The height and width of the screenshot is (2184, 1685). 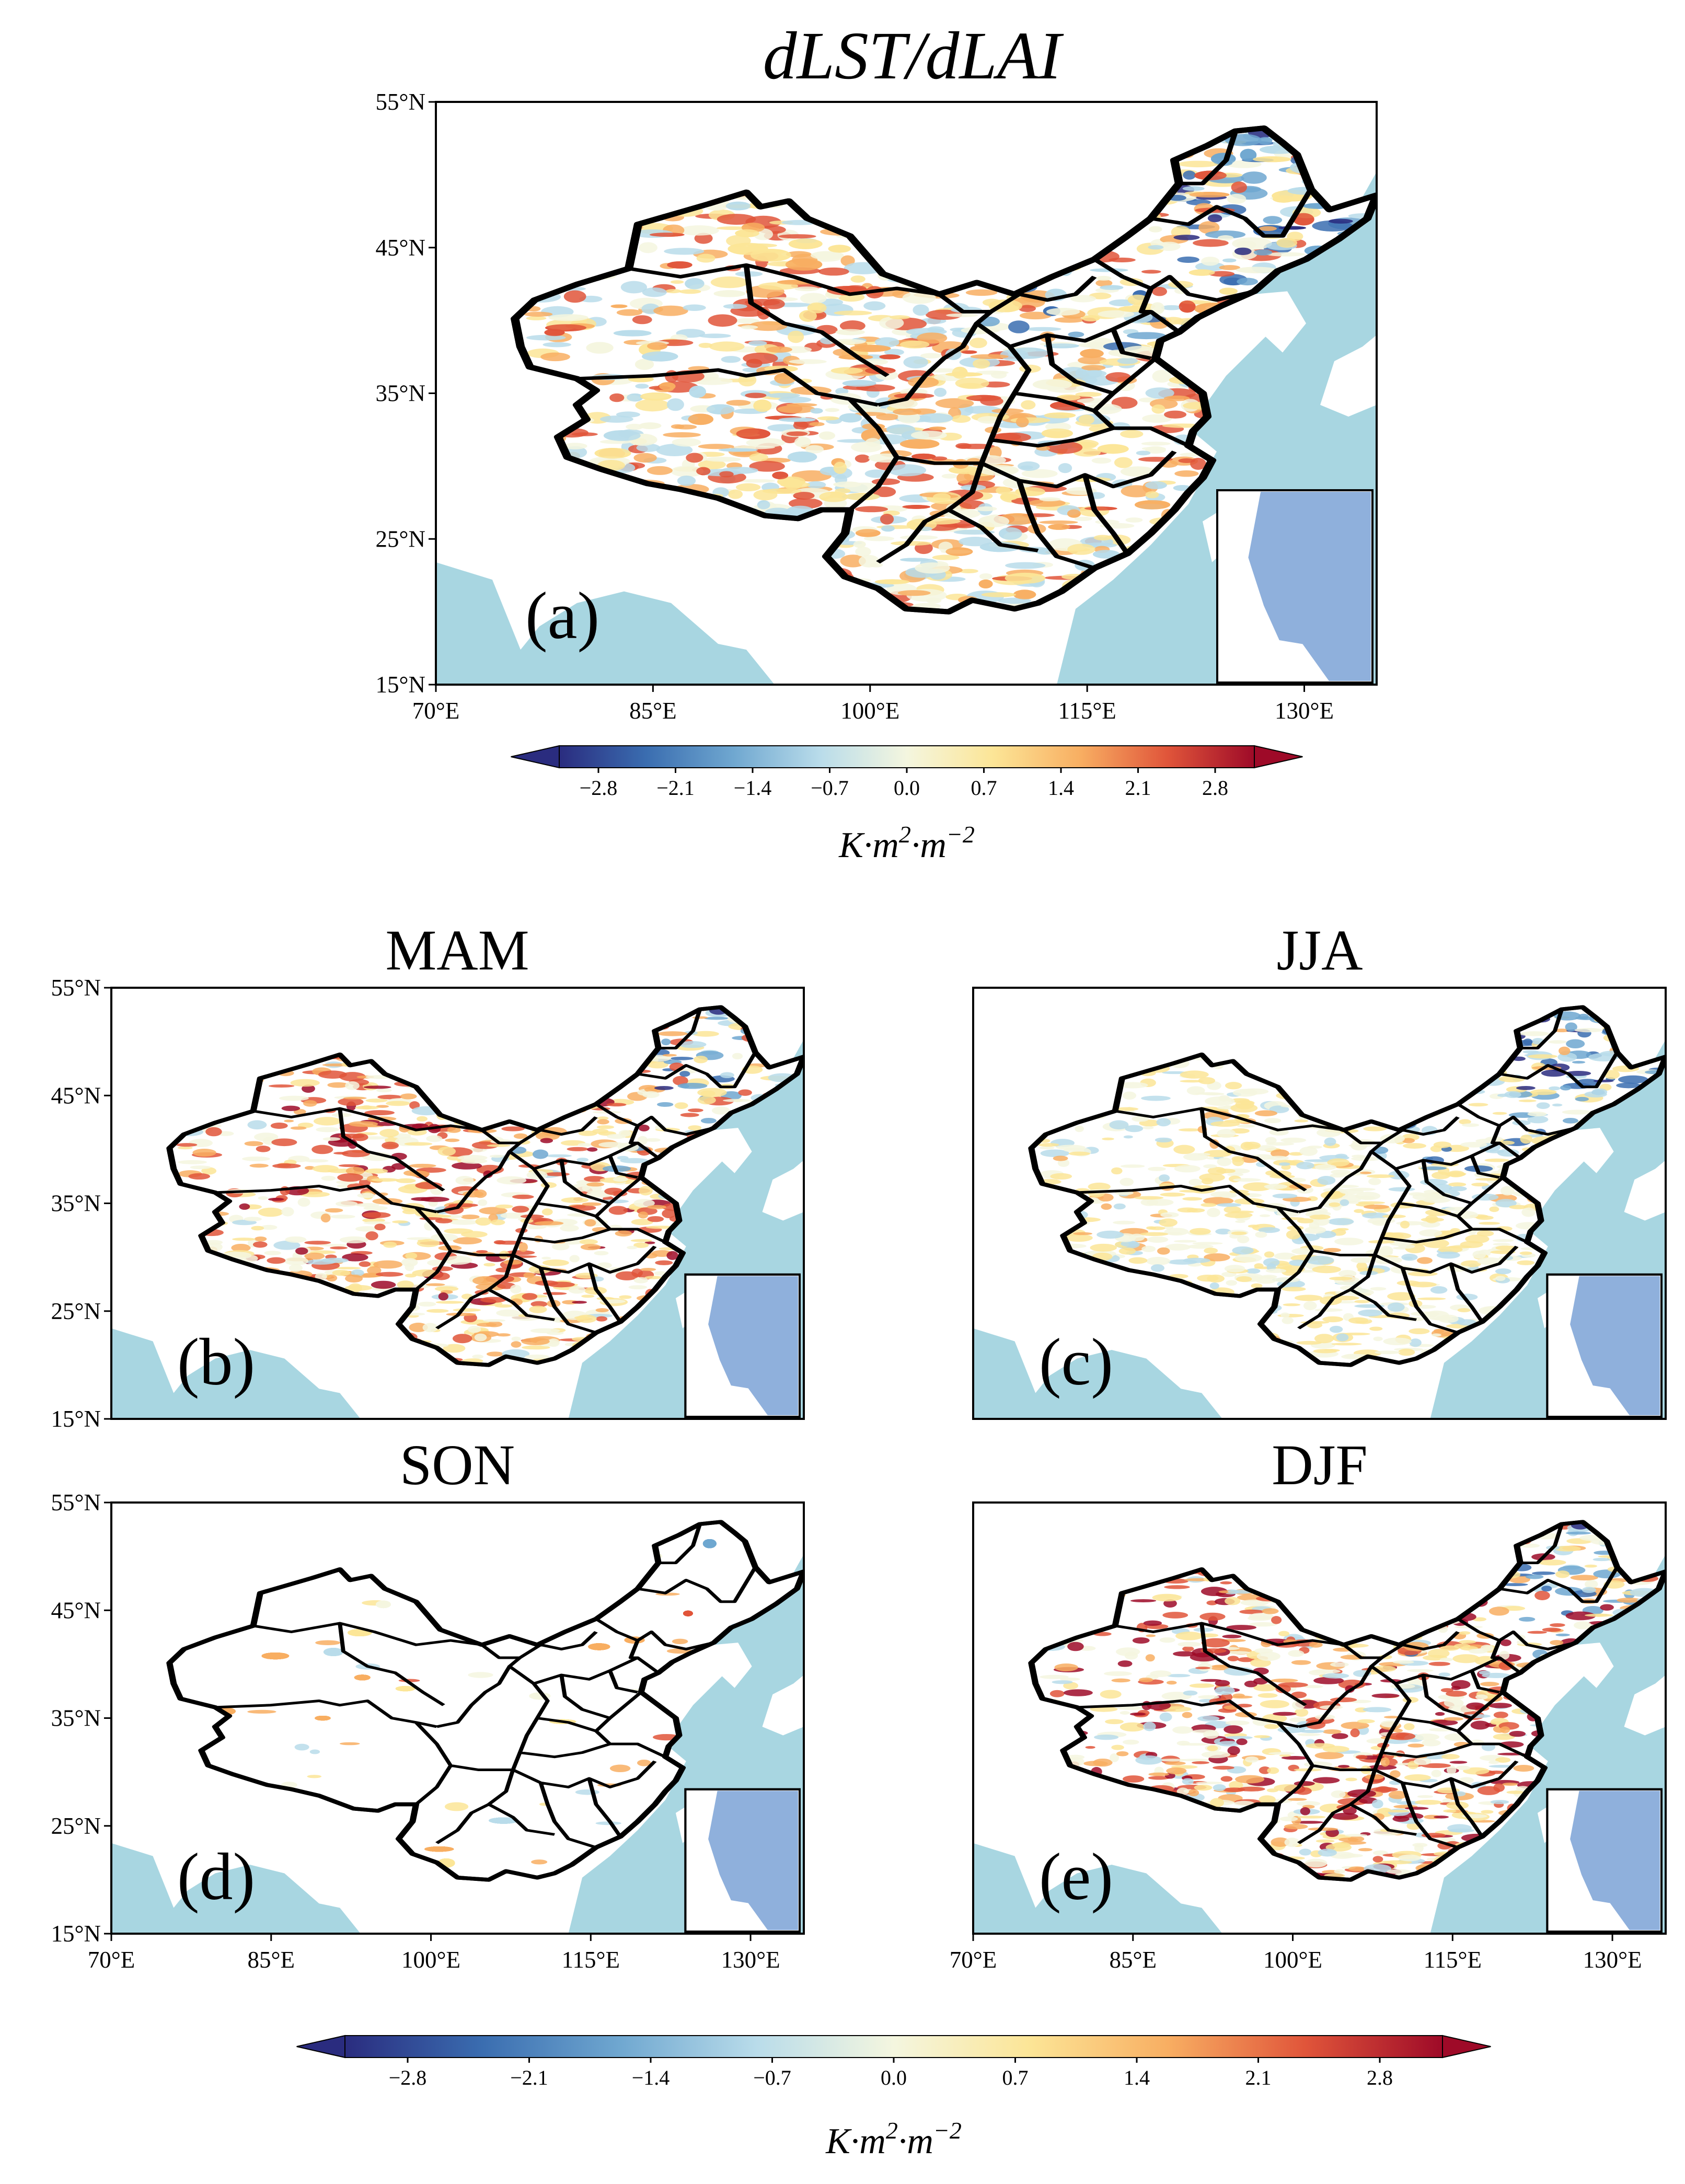 What do you see at coordinates (893, 2098) in the screenshot?
I see `colorbar-bottom: −2.8 −2.1 −1.4 −0.7 0.0 0.7 1.4 2.1 2.8 K·m2·m−2` at bounding box center [893, 2098].